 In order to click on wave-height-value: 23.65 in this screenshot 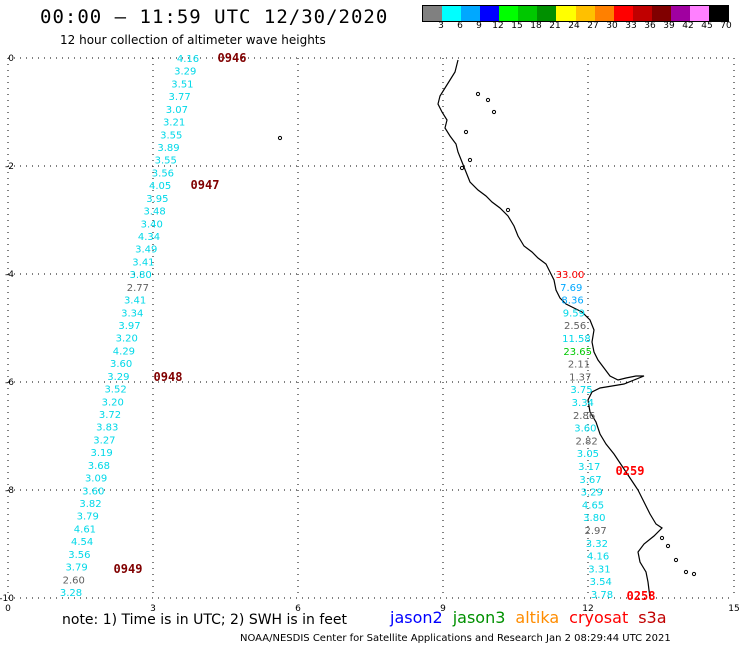, I will do `click(577, 352)`.